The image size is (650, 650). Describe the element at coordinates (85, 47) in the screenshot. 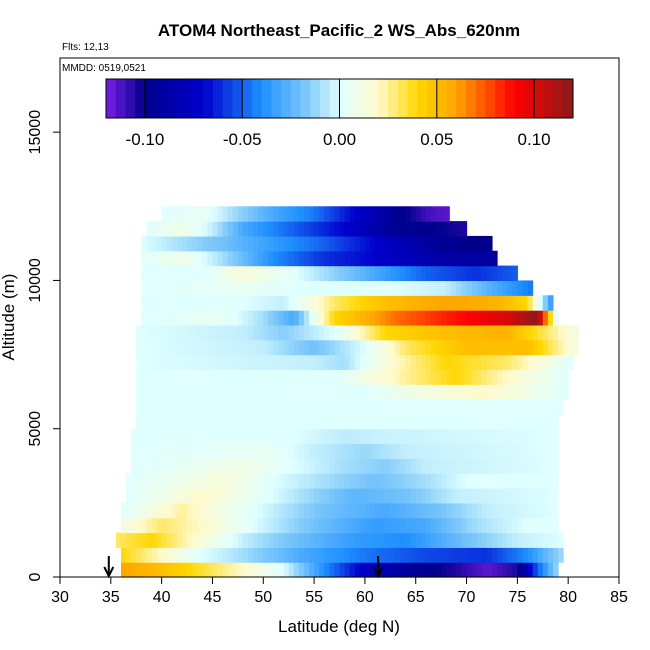

I see `flights-label: Flts: 12,13` at that location.